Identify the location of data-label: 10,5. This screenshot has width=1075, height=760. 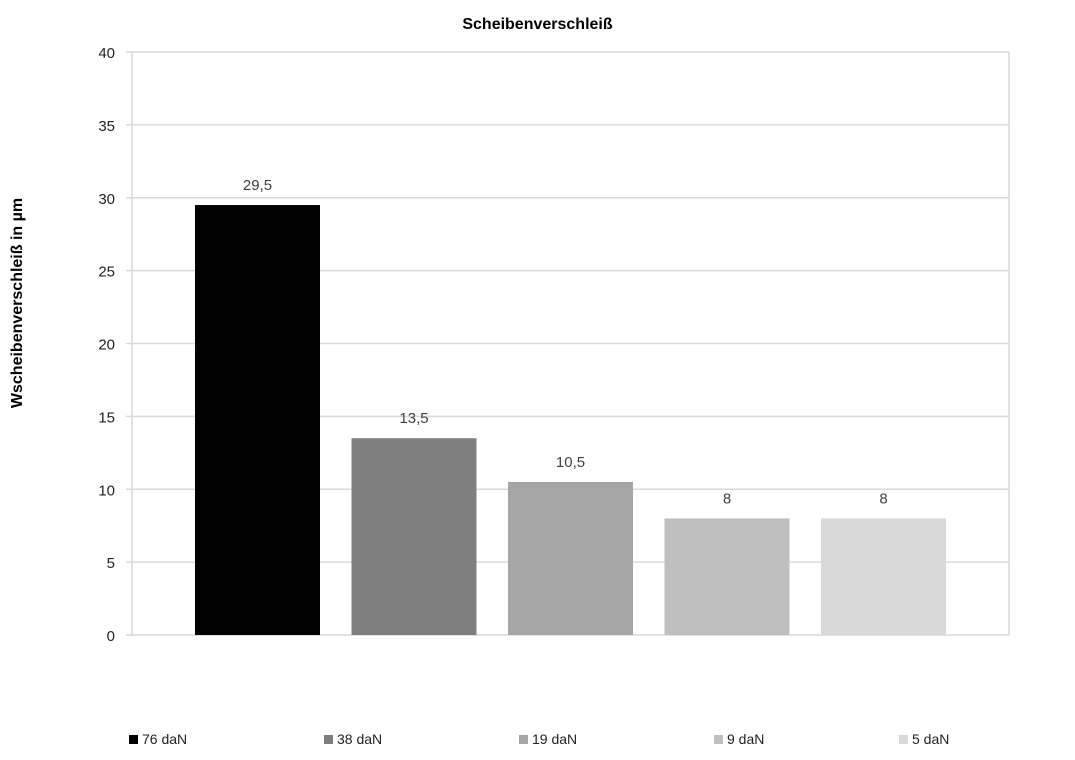
(570, 462).